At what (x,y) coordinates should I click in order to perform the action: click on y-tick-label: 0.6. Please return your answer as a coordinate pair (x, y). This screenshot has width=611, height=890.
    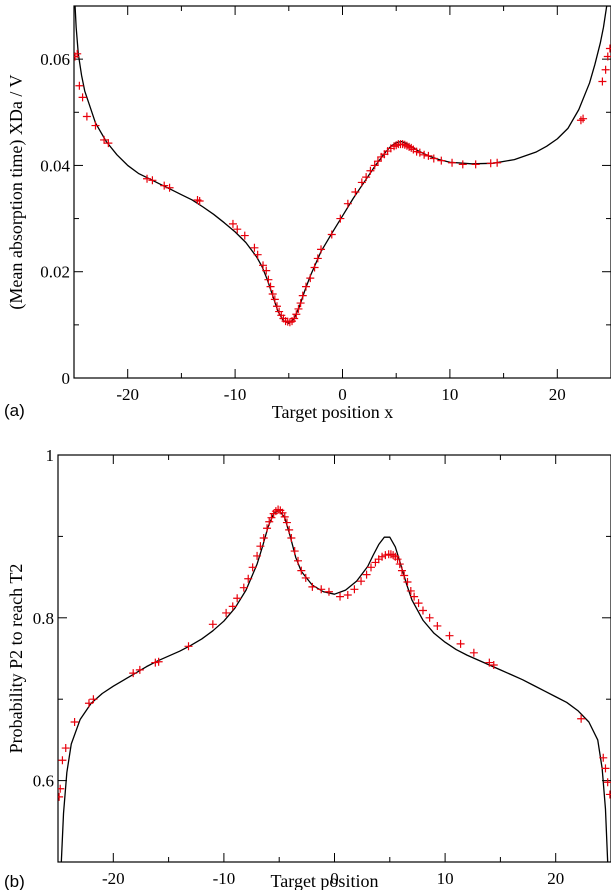
    Looking at the image, I should click on (43, 781).